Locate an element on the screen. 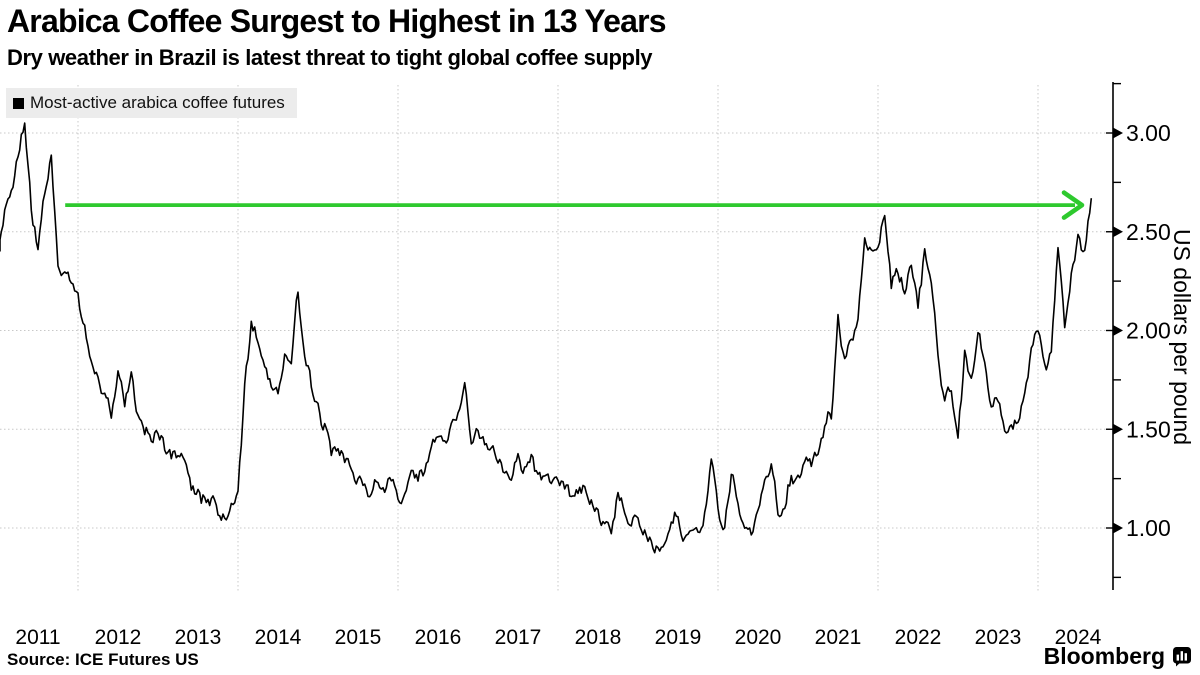 The width and height of the screenshot is (1200, 675). x-tick-label: 2013 is located at coordinates (198, 637).